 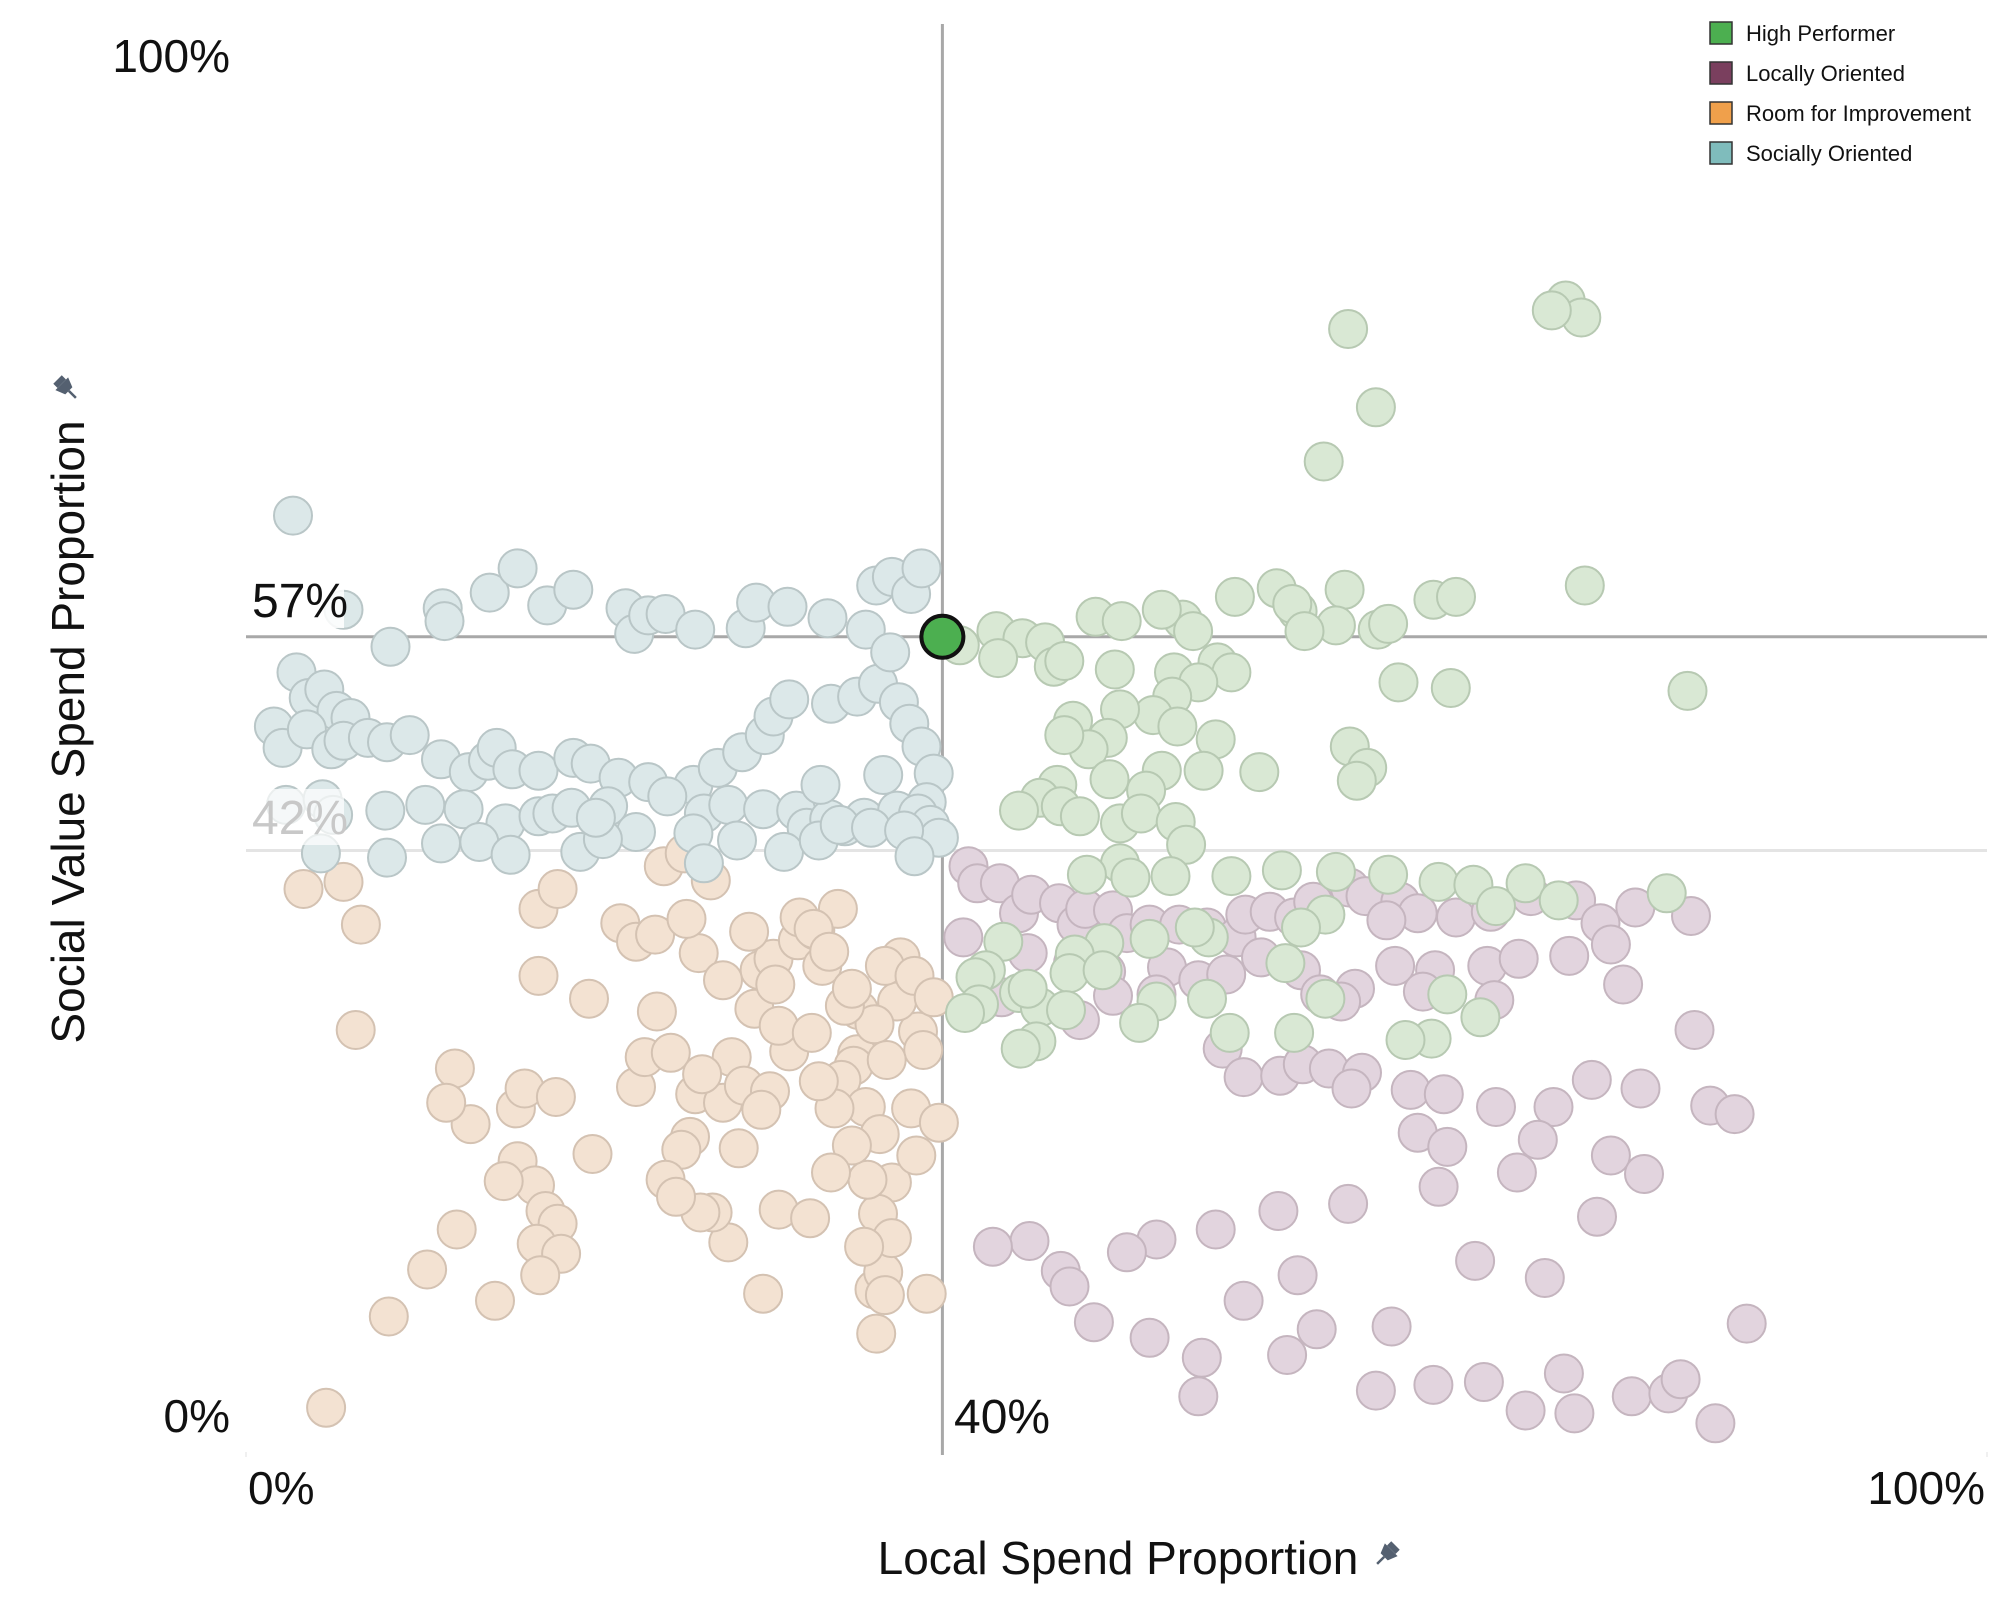 What do you see at coordinates (1386, 1554) in the screenshot?
I see `x-axis-pin-icon` at bounding box center [1386, 1554].